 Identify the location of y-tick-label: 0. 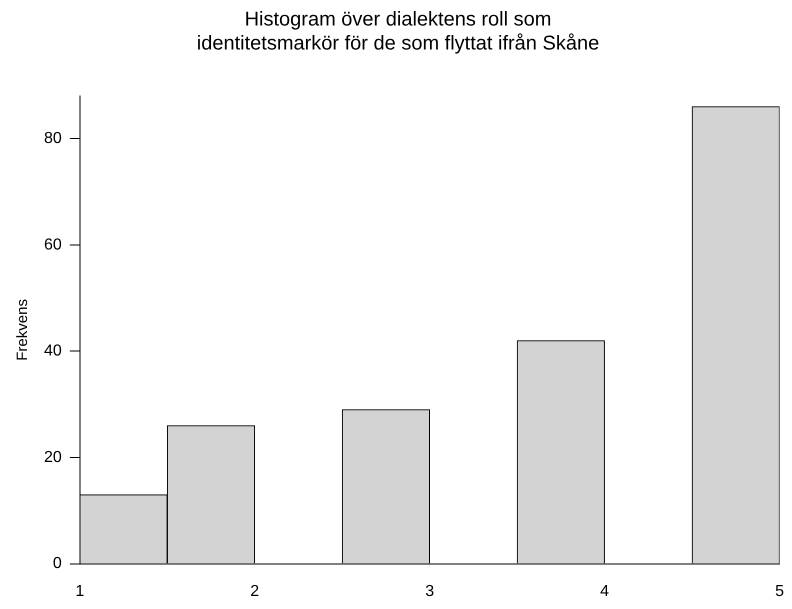
(57, 563).